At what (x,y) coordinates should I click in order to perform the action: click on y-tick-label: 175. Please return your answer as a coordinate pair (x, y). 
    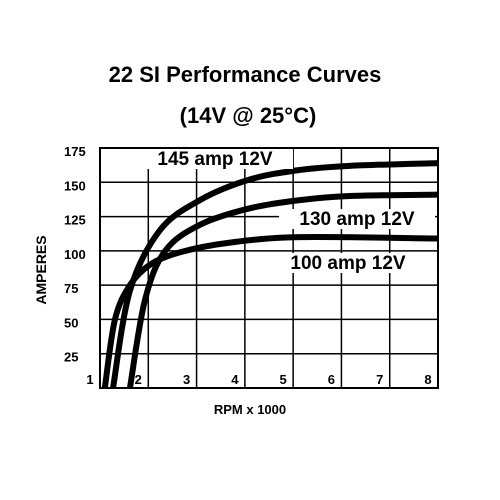
    Looking at the image, I should click on (75, 151).